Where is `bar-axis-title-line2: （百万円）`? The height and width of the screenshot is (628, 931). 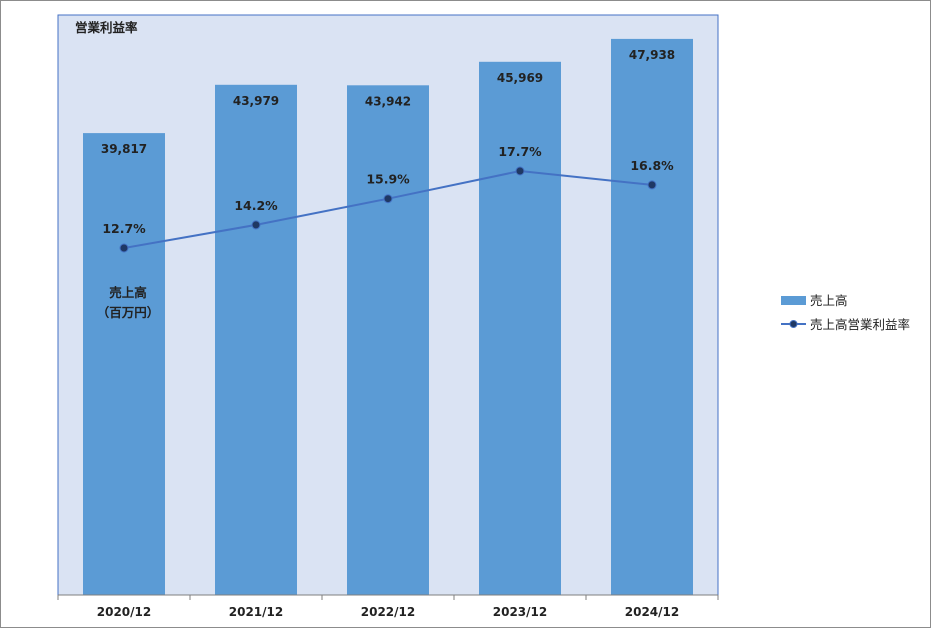
bar-axis-title-line2: （百万円） is located at coordinates (128, 312).